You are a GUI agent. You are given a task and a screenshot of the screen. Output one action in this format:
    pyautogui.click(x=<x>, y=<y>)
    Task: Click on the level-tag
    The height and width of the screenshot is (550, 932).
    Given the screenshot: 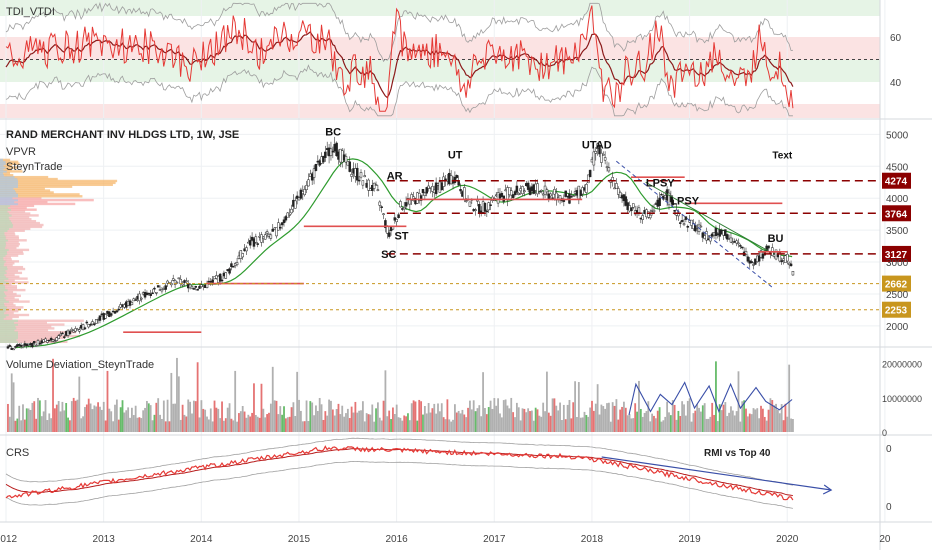 What is the action you would take?
    pyautogui.click(x=896, y=309)
    